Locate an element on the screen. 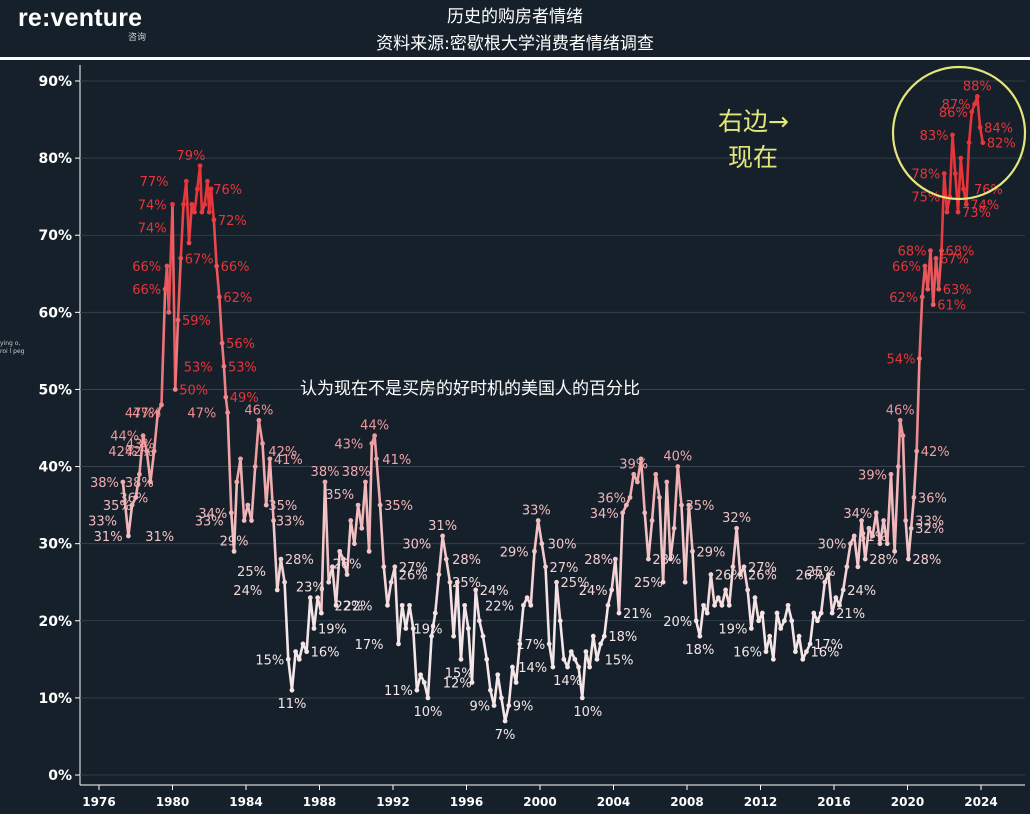 This screenshot has width=1030, height=814. y-tick-label: 20% is located at coordinates (55, 622).